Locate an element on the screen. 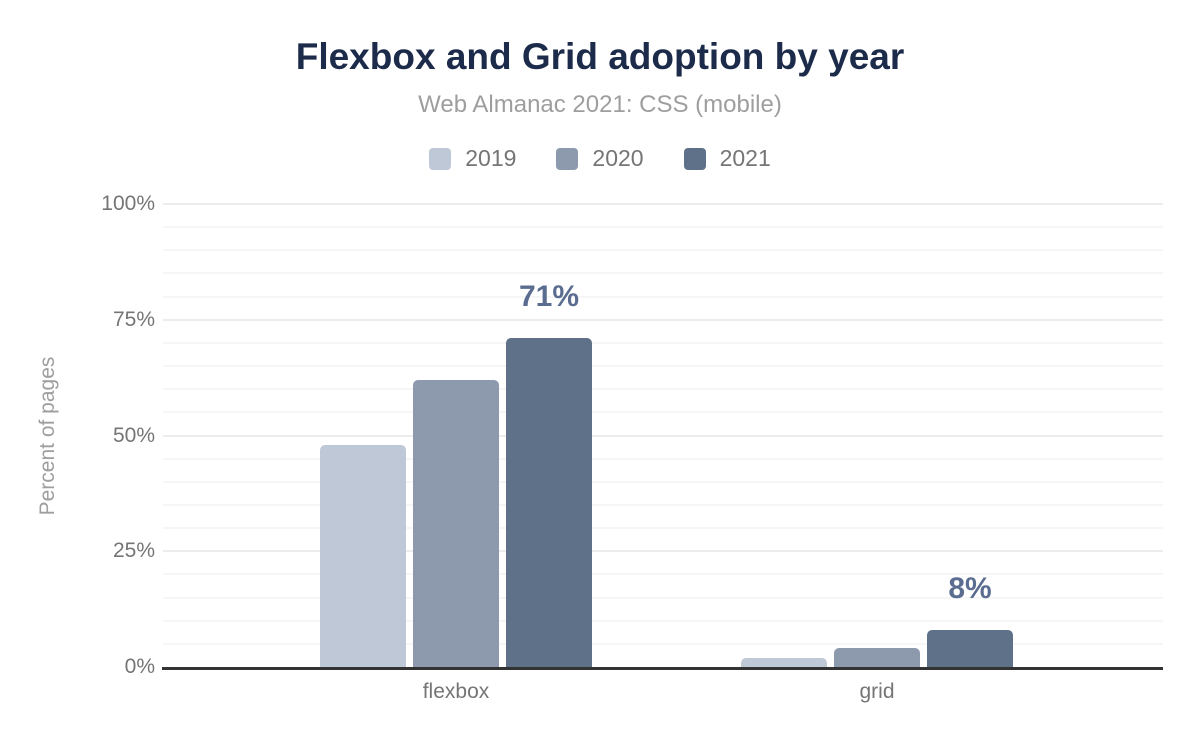 This screenshot has height=742, width=1200. legend-item: 2020 is located at coordinates (600, 158).